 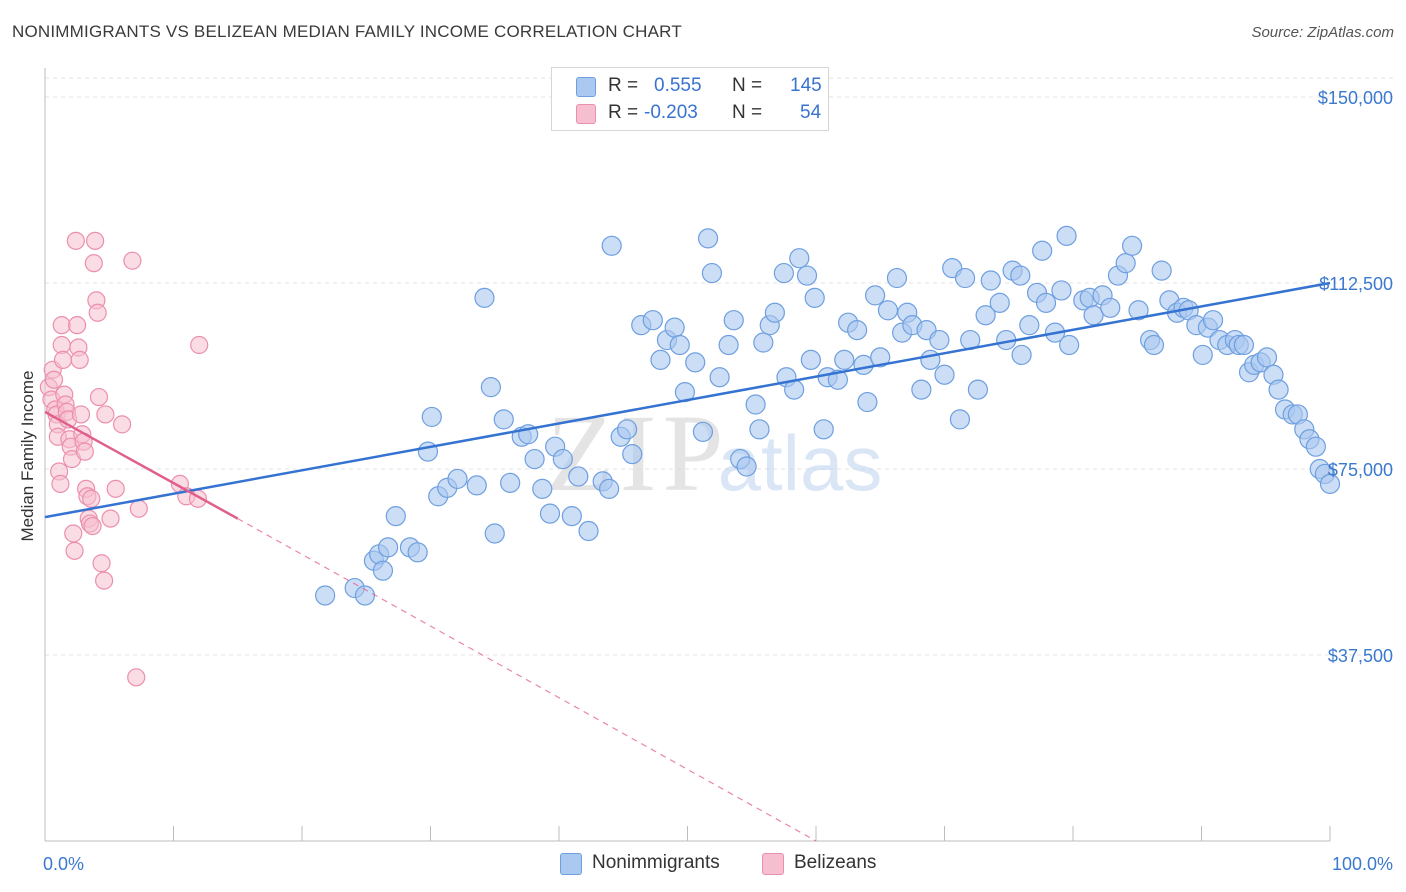 I want to click on legend-label: Belizeans, so click(x=835, y=862).